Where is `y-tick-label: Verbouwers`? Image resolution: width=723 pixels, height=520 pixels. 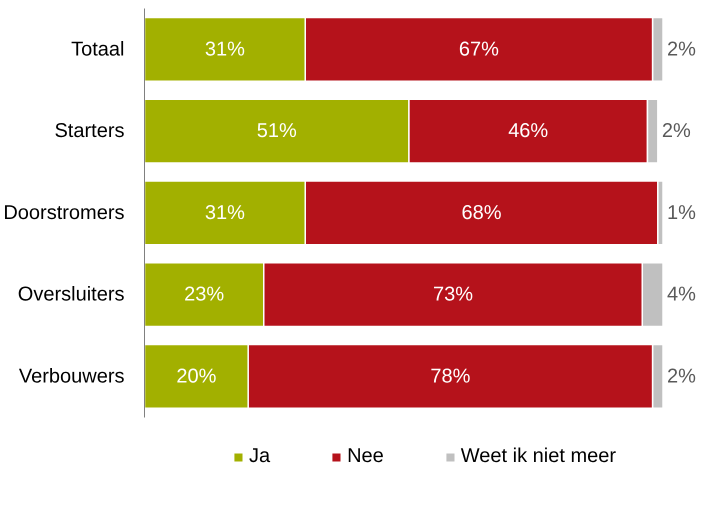
y-tick-label: Verbouwers is located at coordinates (71, 376).